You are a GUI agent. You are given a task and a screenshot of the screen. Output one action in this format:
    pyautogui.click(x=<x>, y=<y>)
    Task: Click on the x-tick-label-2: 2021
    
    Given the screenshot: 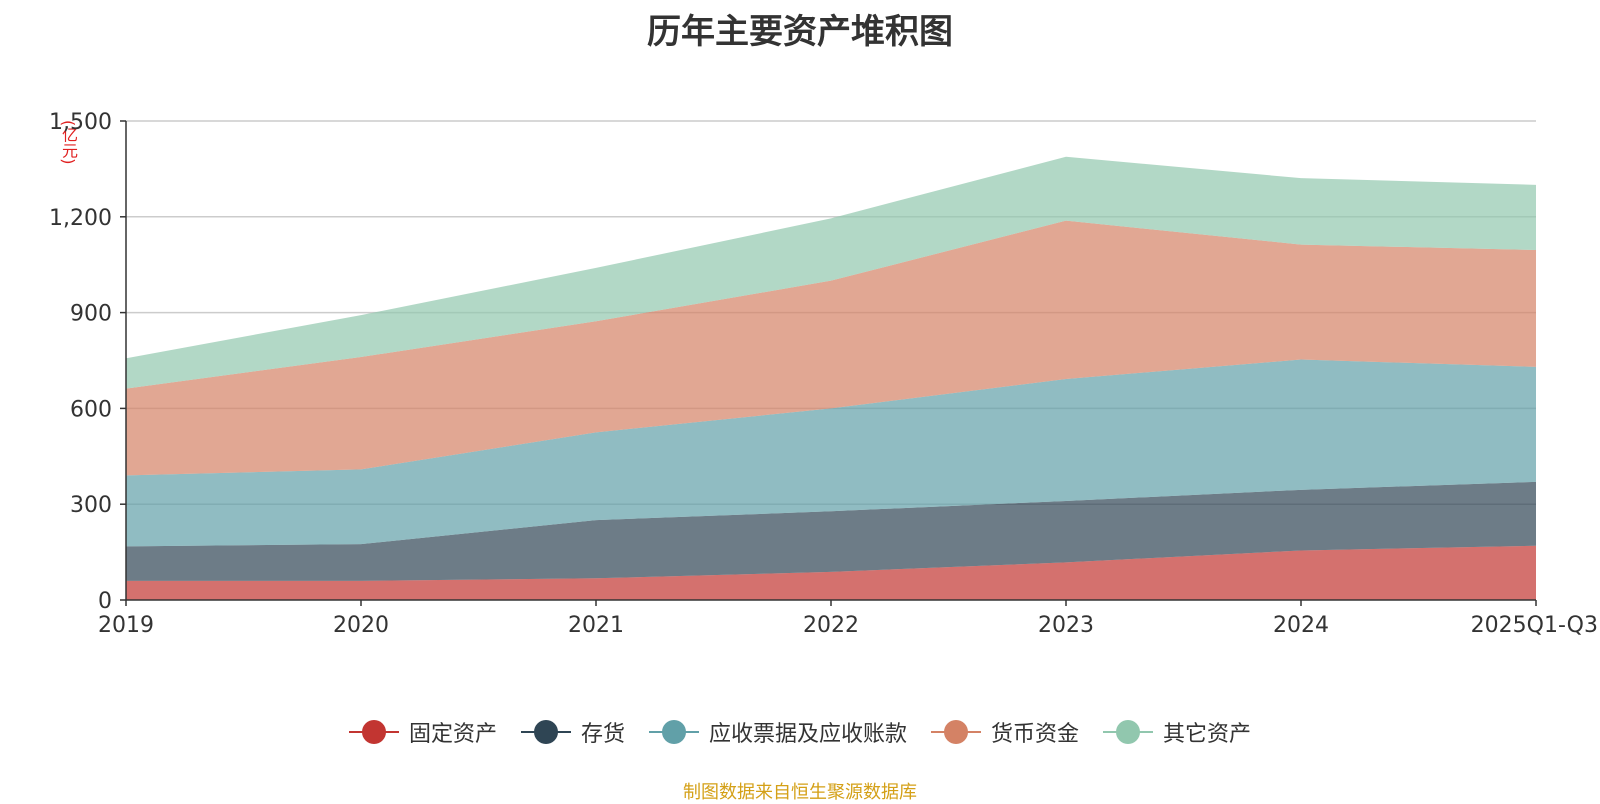 What is the action you would take?
    pyautogui.click(x=596, y=625)
    